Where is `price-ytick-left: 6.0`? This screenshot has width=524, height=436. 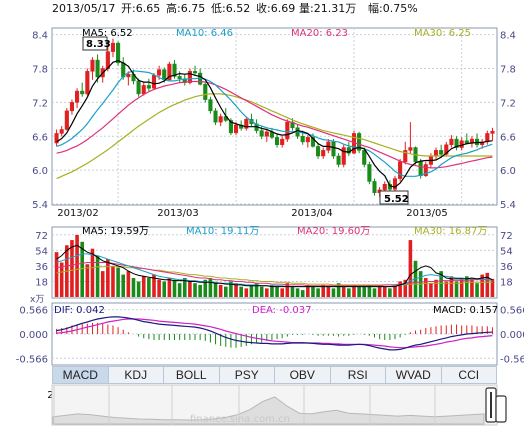 price-ytick-left: 6.0 is located at coordinates (40, 171).